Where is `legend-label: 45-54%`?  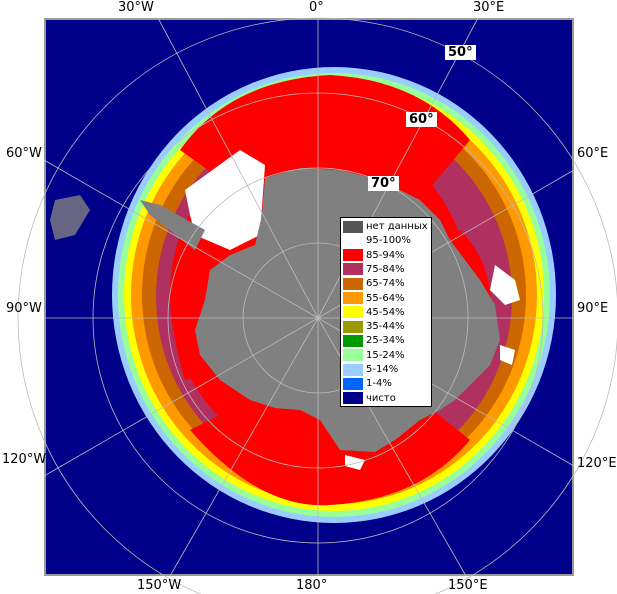
legend-label: 45-54% is located at coordinates (385, 312).